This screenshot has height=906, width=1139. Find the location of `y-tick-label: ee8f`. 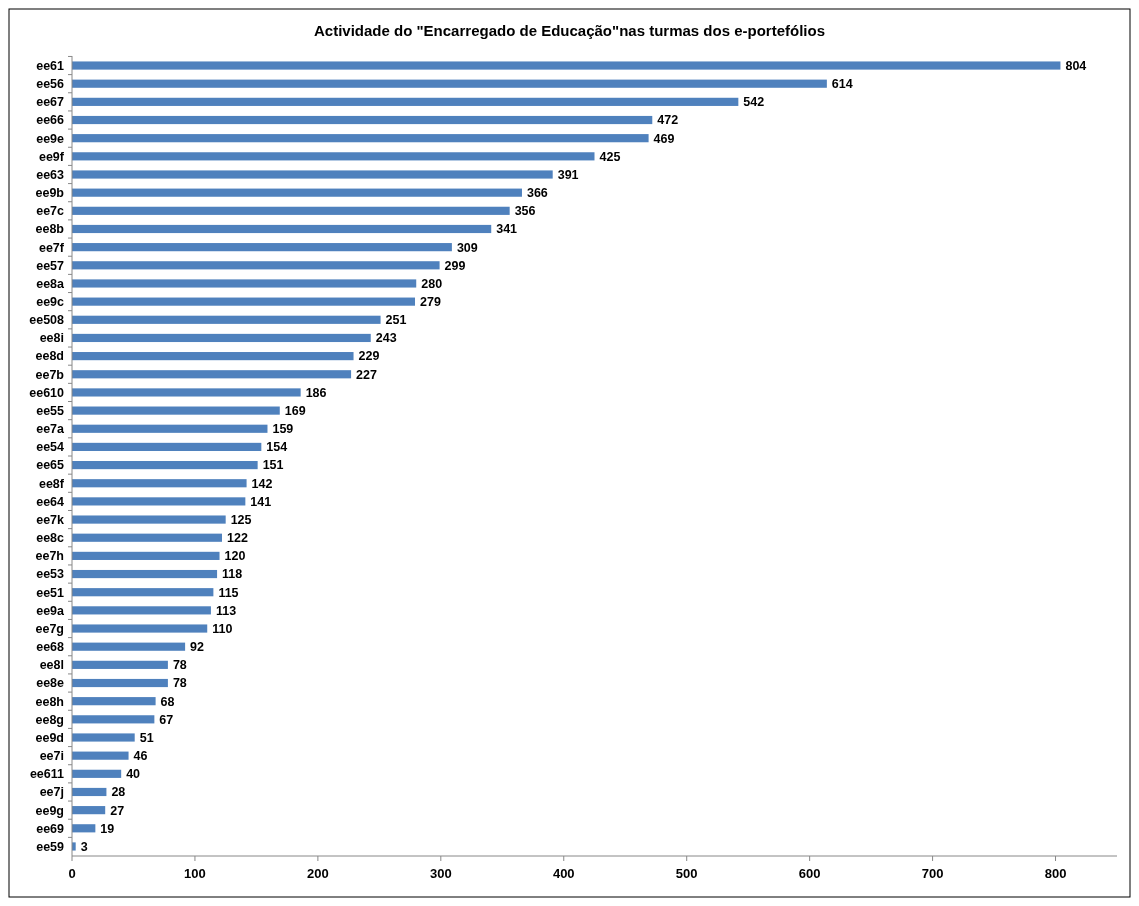

y-tick-label: ee8f is located at coordinates (51, 483).